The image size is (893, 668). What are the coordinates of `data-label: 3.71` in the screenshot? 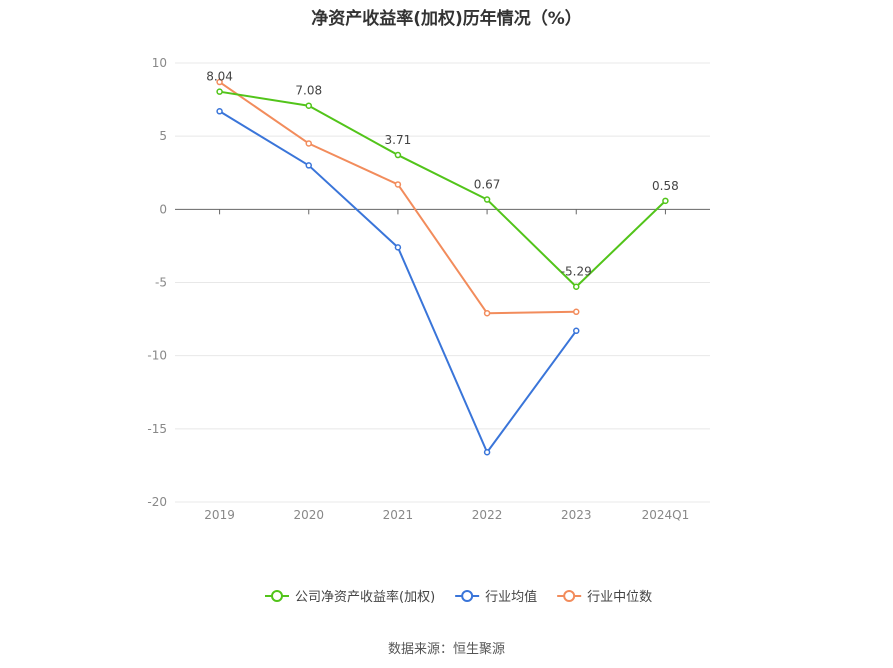 It's located at (398, 140).